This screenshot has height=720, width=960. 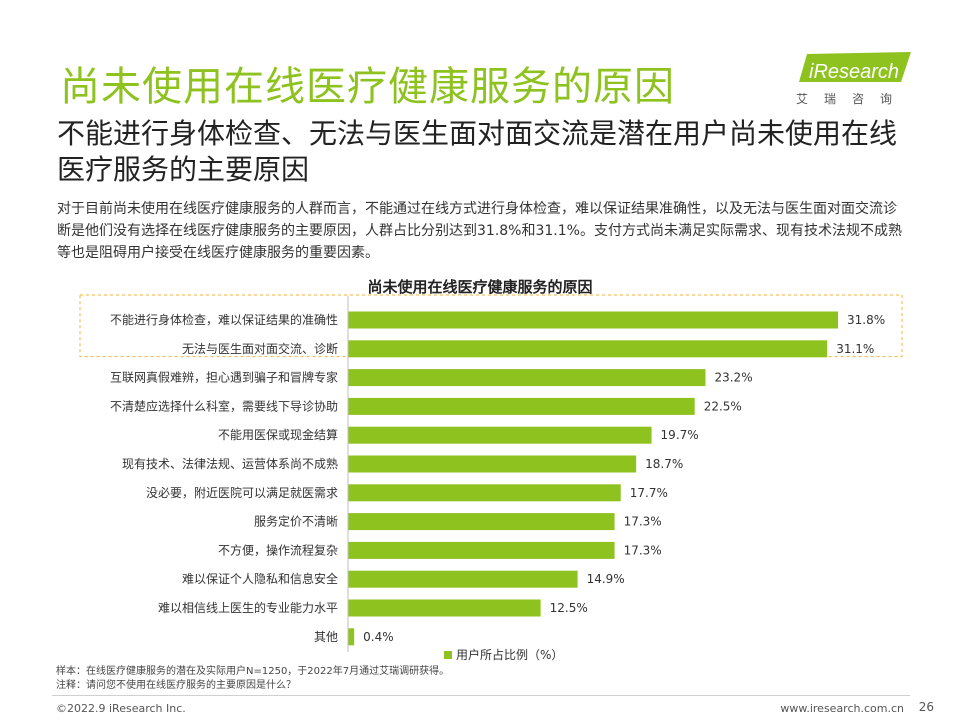 What do you see at coordinates (176, 685) in the screenshot?
I see `question-note: 注释：请问您不使用在线医疗服务的主要原因是什么？` at bounding box center [176, 685].